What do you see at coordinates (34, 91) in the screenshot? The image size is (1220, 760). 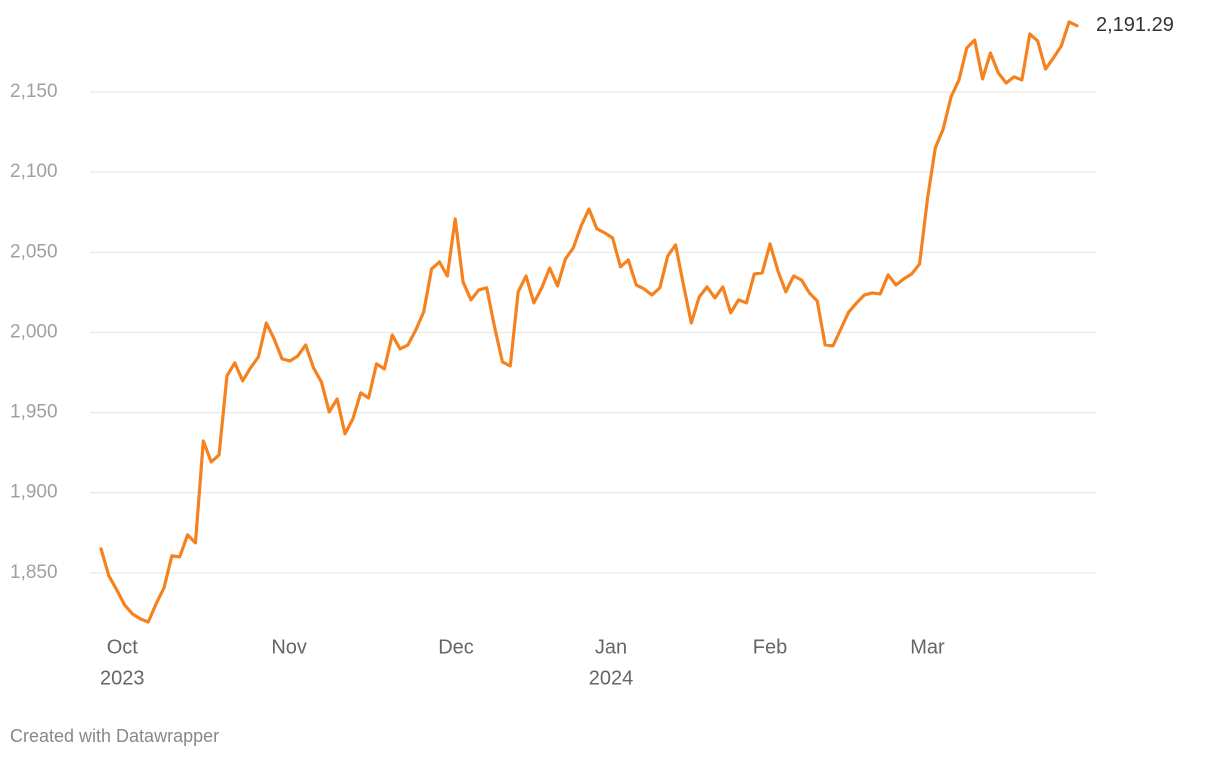 I see `y-tick-label: 2,150` at bounding box center [34, 91].